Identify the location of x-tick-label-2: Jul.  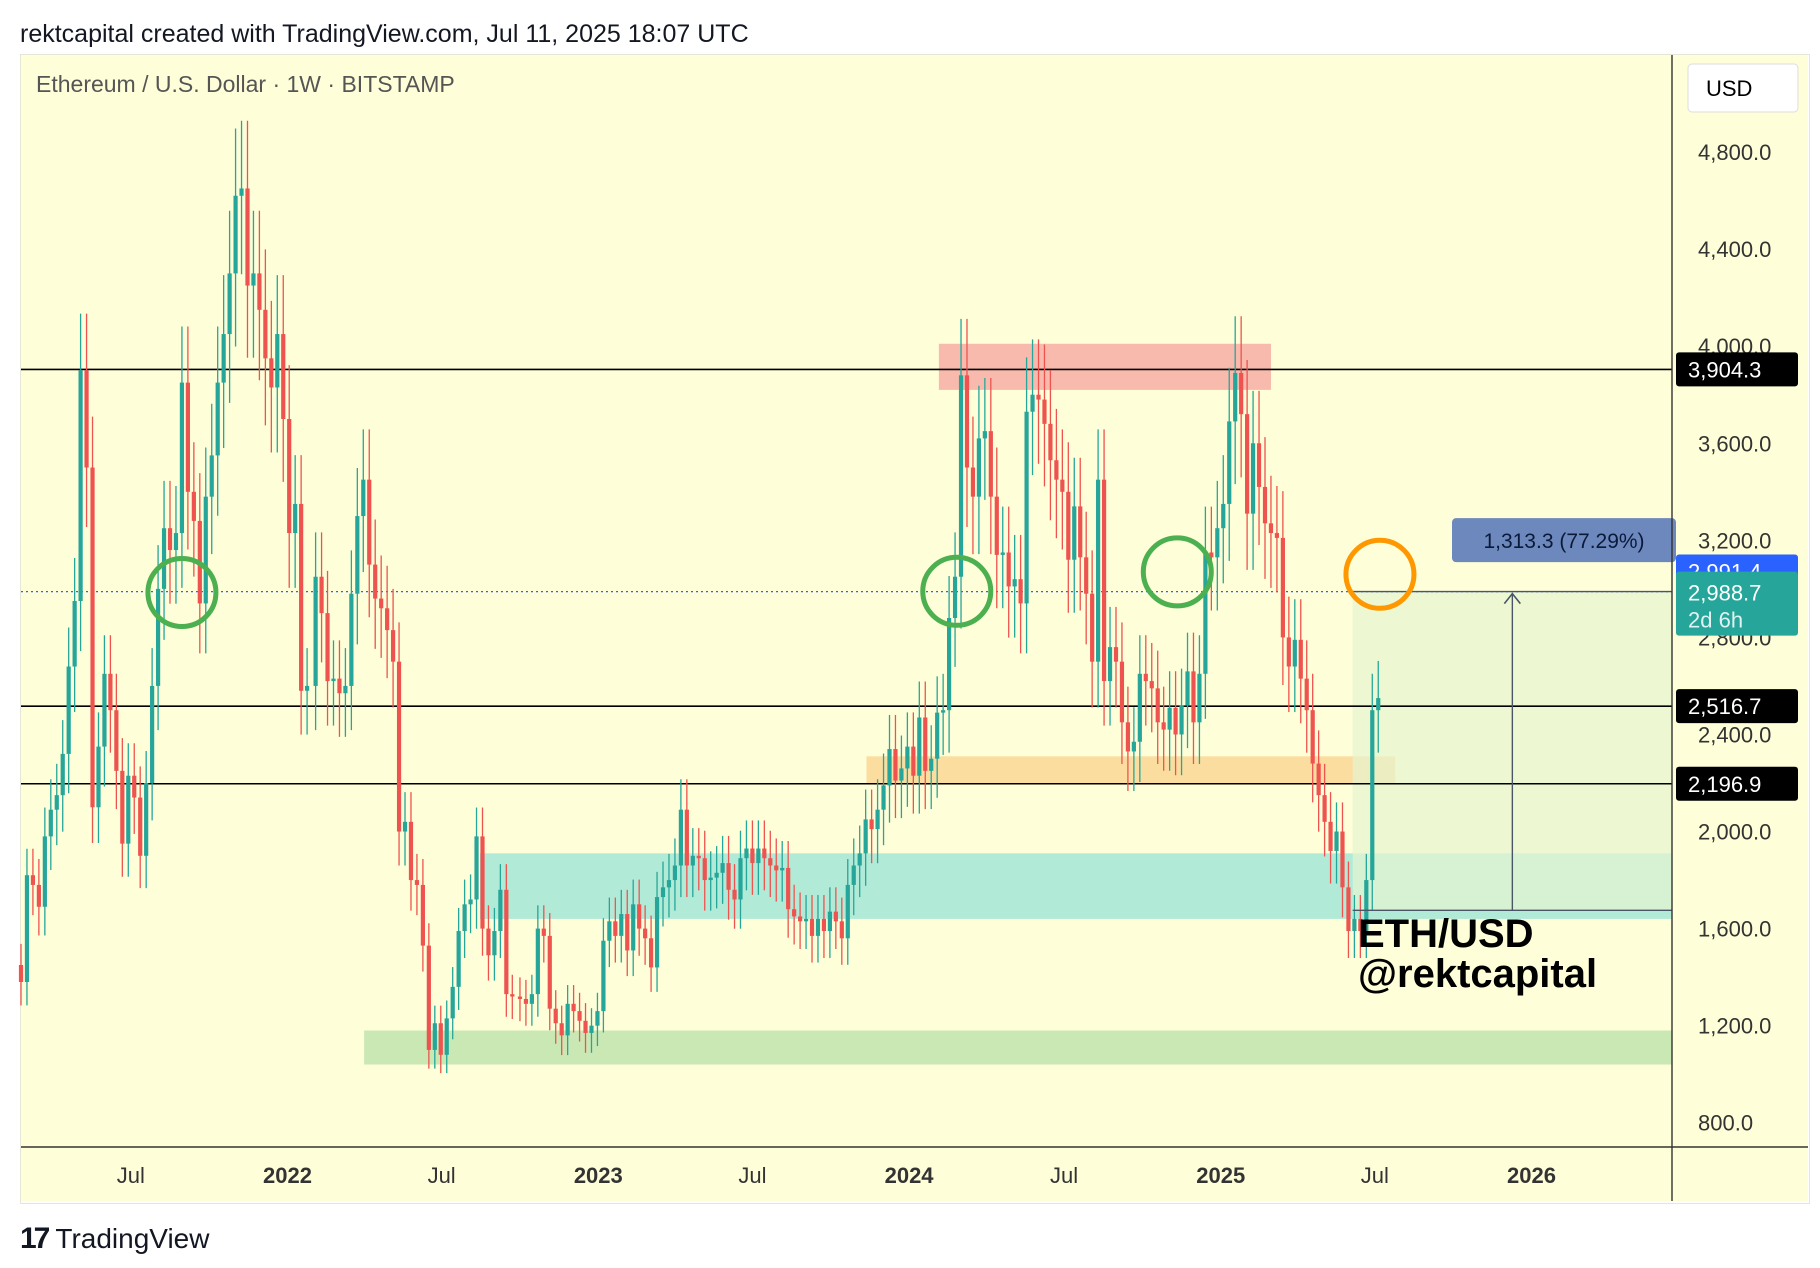
(442, 1175).